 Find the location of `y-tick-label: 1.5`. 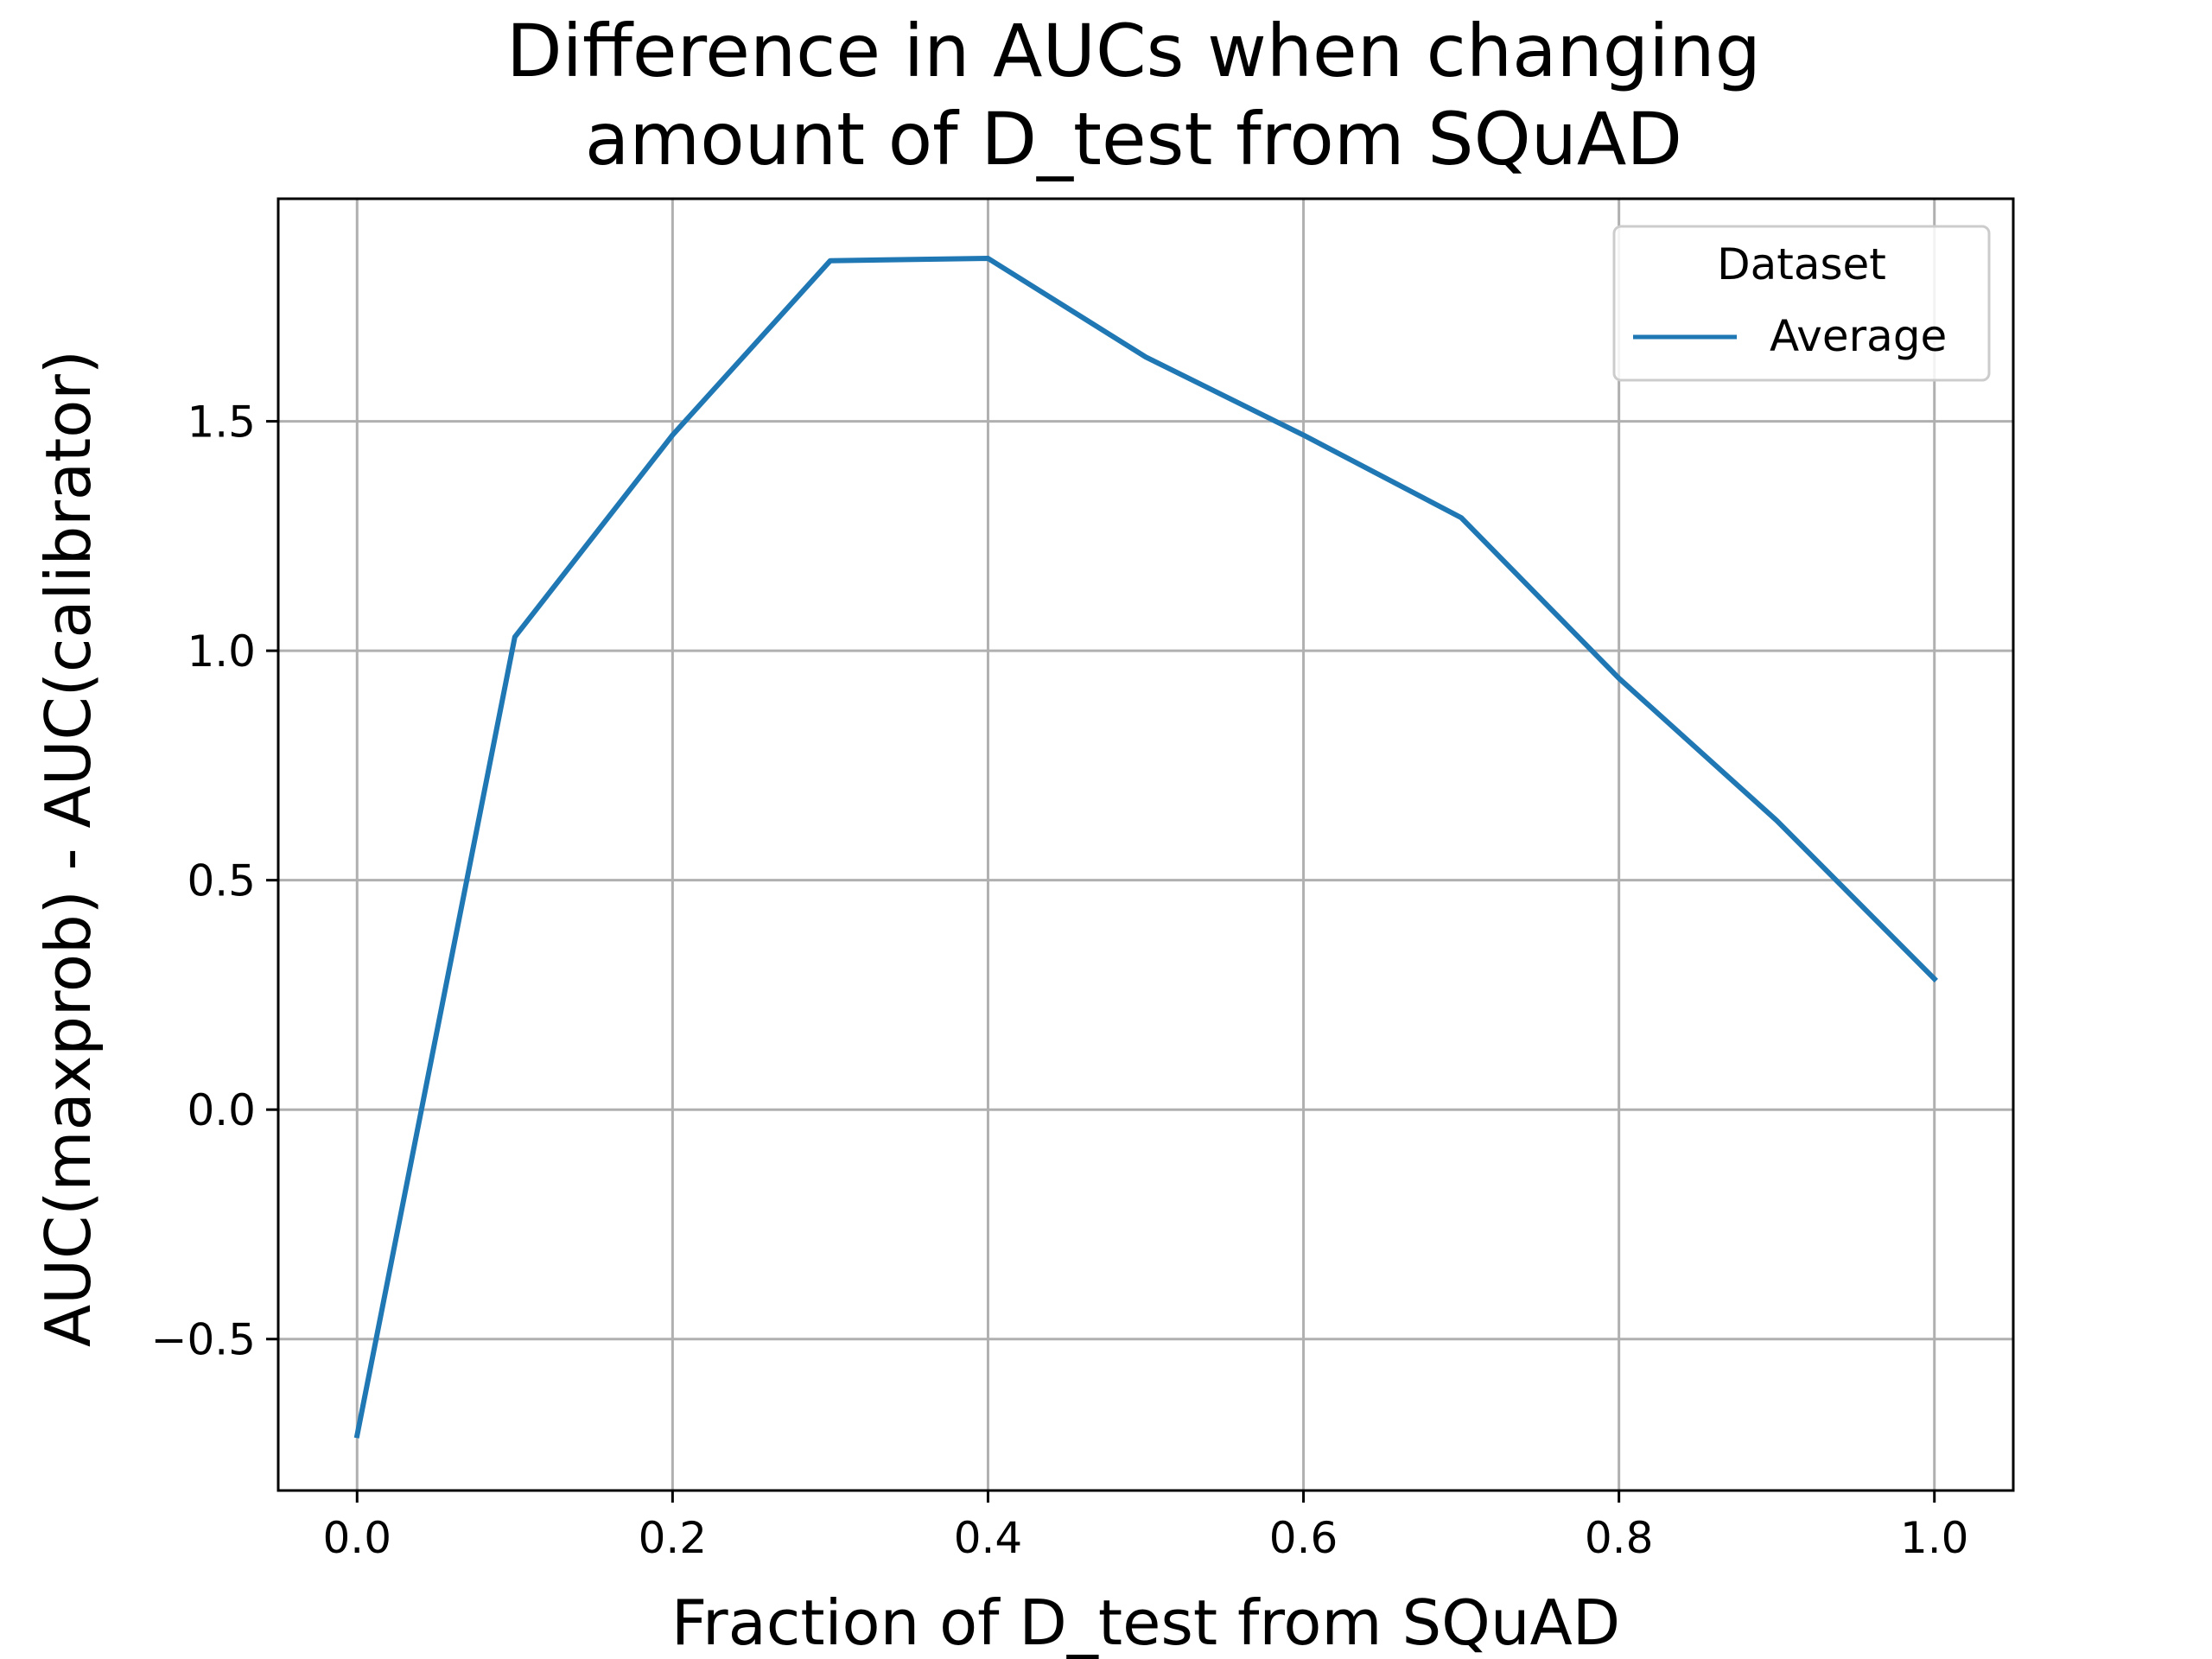

y-tick-label: 1.5 is located at coordinates (221, 422).